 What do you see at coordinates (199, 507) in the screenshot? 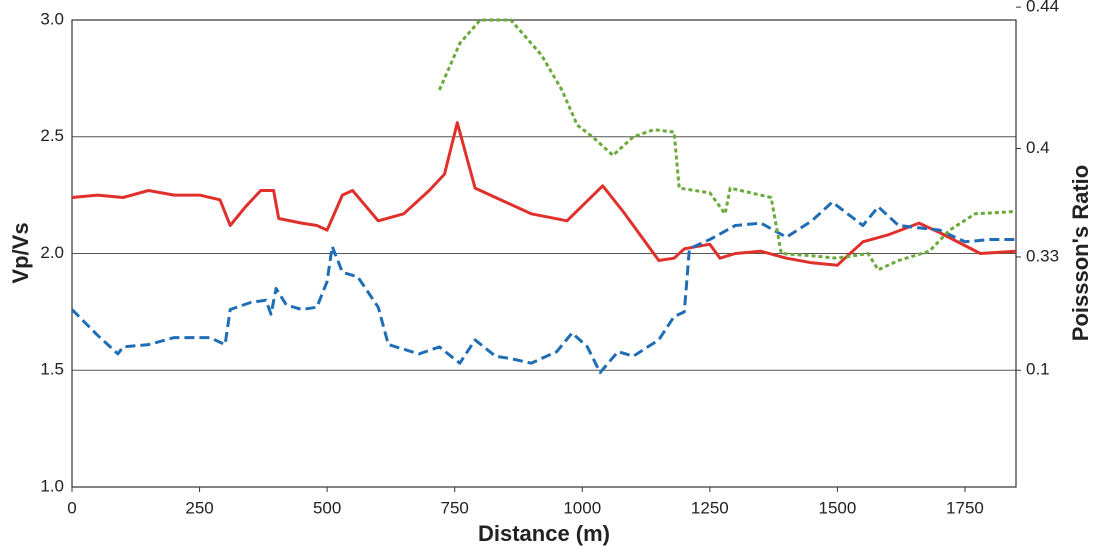
I see `x-tick-label: 250` at bounding box center [199, 507].